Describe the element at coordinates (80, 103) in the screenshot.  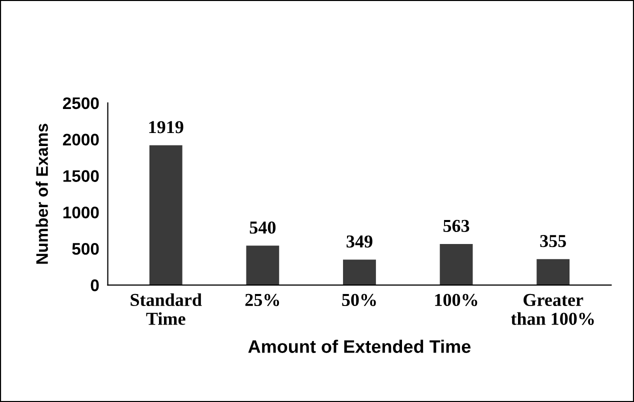
I see `y-tick-label: 2500` at that location.